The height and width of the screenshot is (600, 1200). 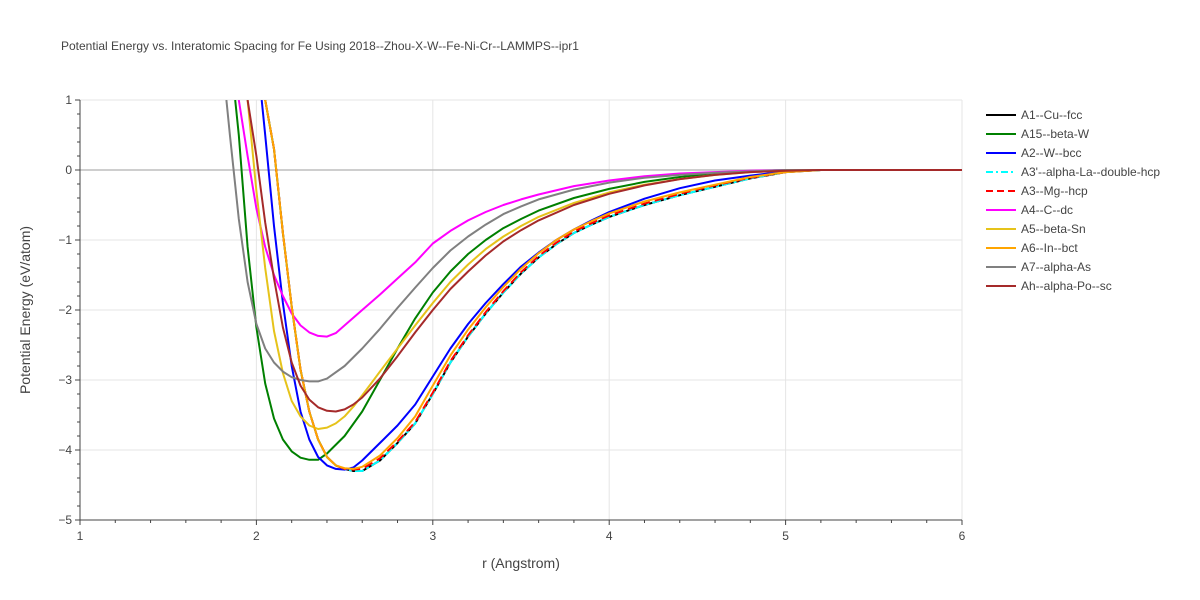 I want to click on legend-item: A1--Cu--fcc, so click(x=1034, y=115).